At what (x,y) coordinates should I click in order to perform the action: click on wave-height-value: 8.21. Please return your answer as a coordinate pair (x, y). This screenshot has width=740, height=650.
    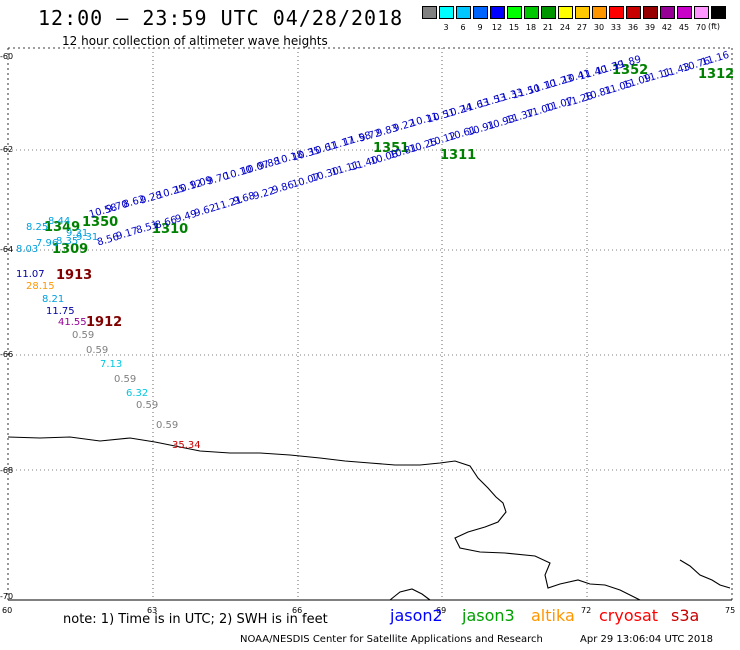
    Looking at the image, I should click on (53, 299).